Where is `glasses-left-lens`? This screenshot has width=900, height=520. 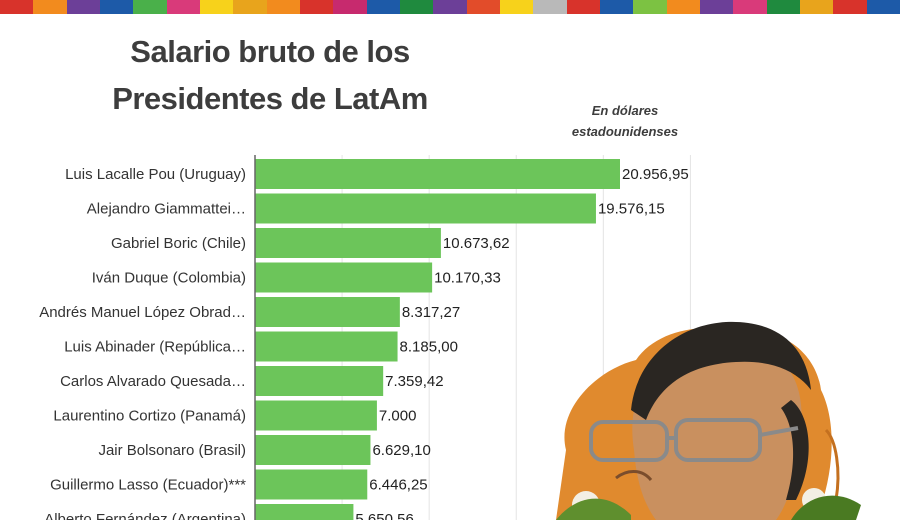
glasses-left-lens is located at coordinates (629, 441).